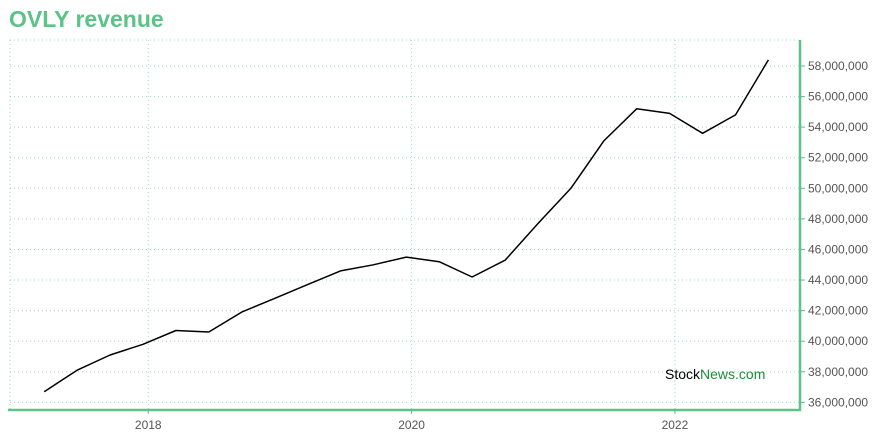 The image size is (880, 440). I want to click on y-tick-label: 42,000,000, so click(838, 311).